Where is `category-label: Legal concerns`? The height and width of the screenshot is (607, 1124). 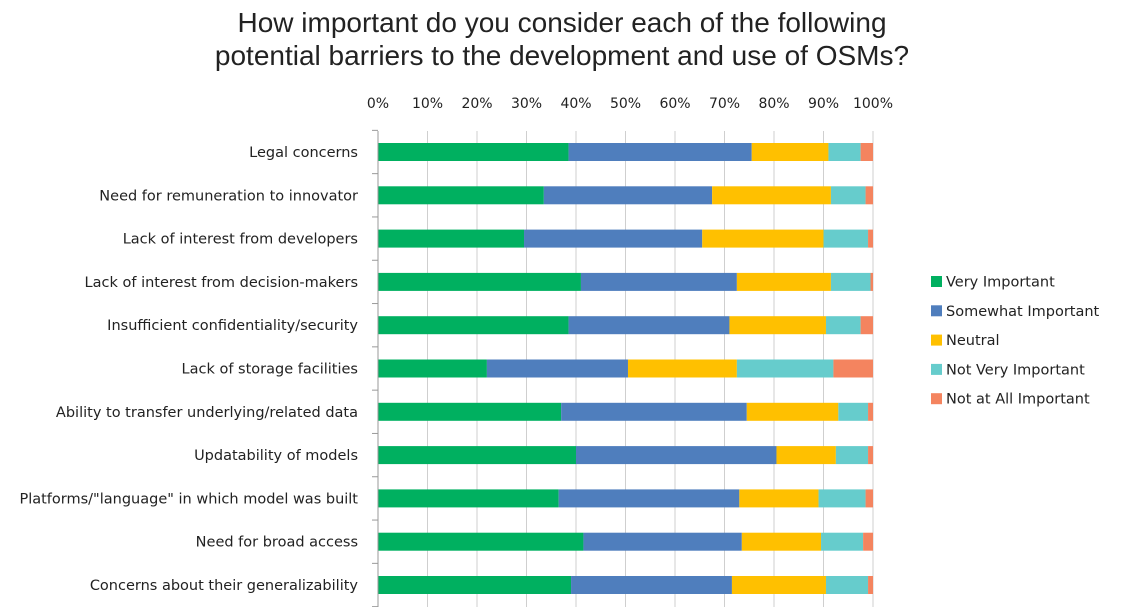 category-label: Legal concerns is located at coordinates (303, 153).